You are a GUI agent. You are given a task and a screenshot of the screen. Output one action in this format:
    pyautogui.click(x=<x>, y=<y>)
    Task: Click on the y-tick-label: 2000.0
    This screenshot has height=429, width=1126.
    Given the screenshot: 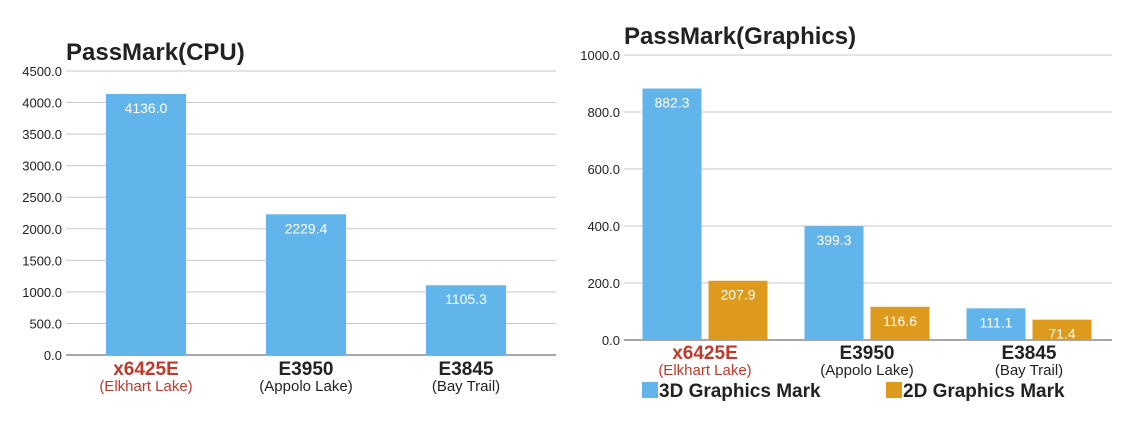 What is the action you would take?
    pyautogui.click(x=42, y=229)
    